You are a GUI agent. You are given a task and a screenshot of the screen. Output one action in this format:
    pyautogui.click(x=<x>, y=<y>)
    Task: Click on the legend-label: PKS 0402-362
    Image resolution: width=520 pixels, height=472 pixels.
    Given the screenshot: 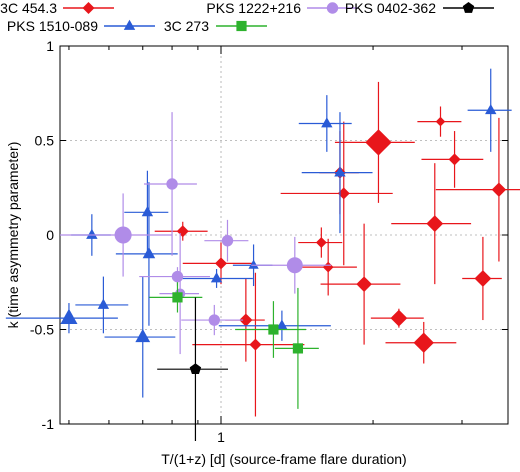 What is the action you would take?
    pyautogui.click(x=390, y=8)
    